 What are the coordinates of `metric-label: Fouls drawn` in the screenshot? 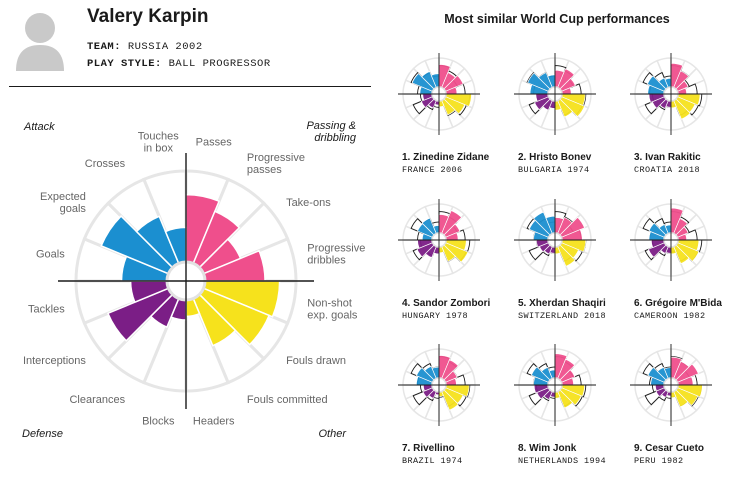 It's located at (316, 361).